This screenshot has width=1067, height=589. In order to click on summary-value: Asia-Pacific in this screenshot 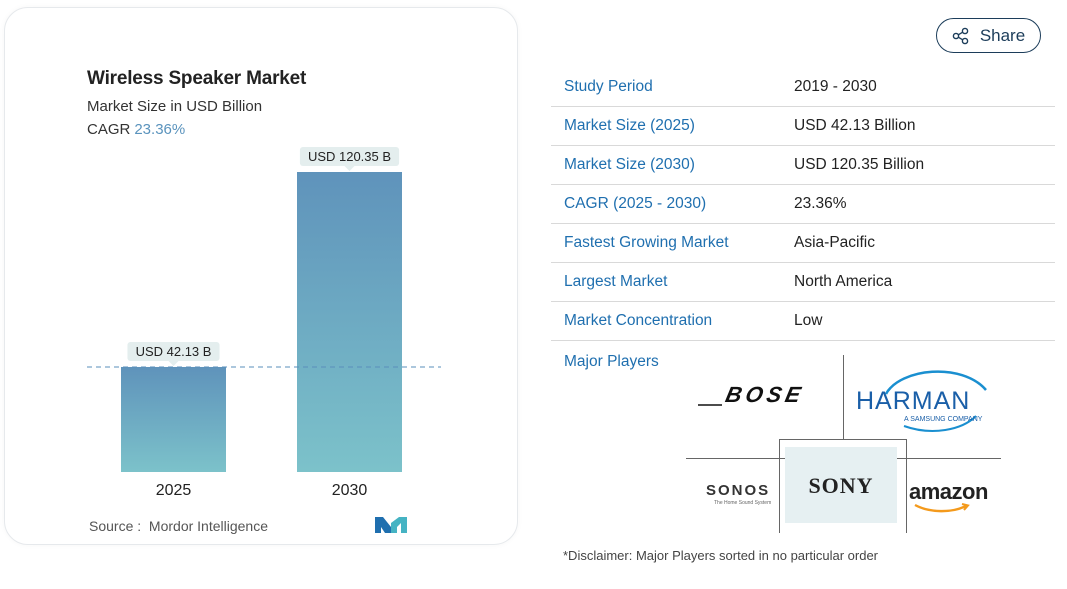, I will do `click(834, 242)`.